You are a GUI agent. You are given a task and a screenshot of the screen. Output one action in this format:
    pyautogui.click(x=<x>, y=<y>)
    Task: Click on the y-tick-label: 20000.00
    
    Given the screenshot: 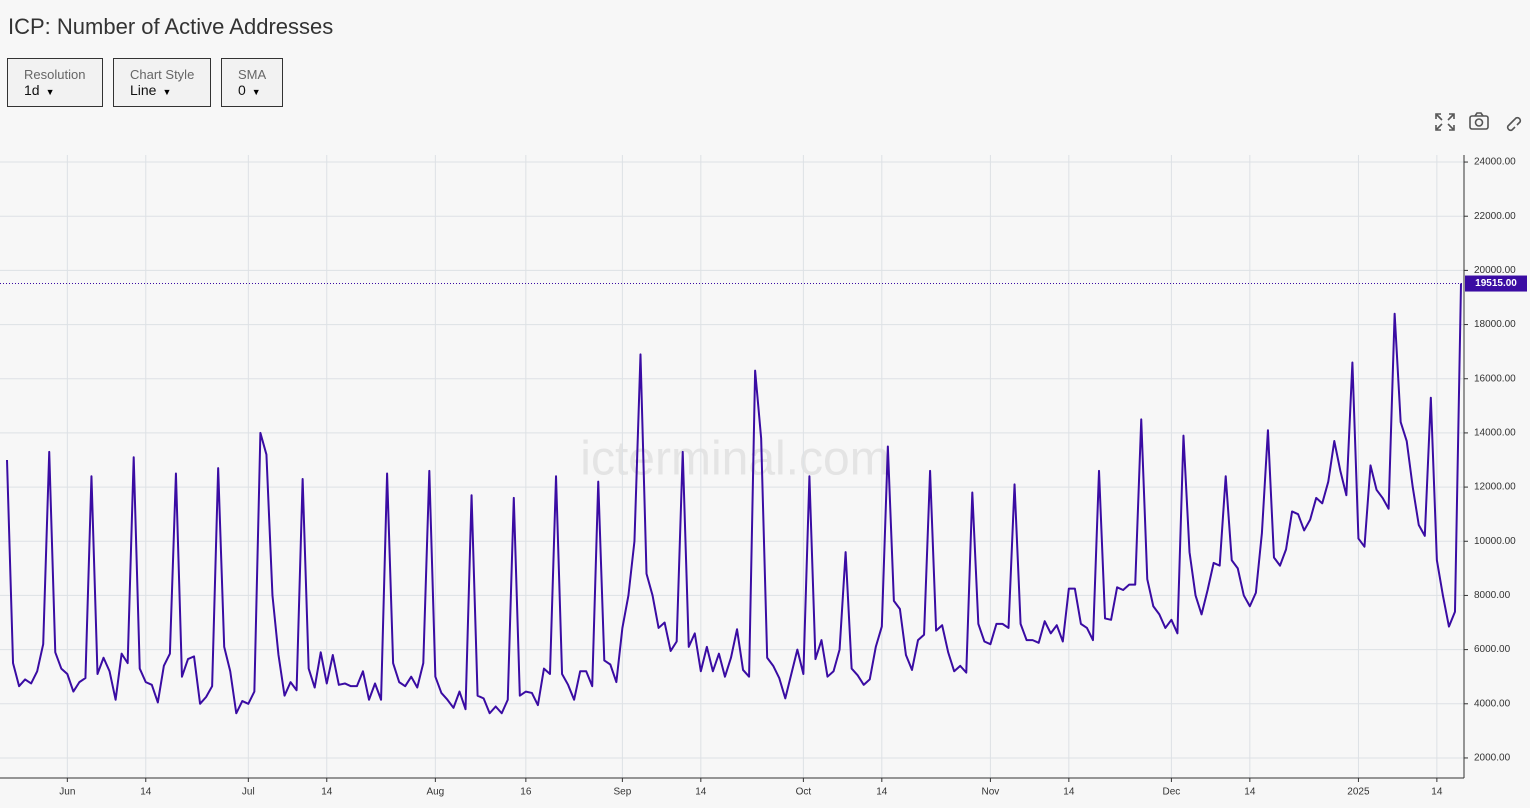 What is the action you would take?
    pyautogui.click(x=1495, y=270)
    